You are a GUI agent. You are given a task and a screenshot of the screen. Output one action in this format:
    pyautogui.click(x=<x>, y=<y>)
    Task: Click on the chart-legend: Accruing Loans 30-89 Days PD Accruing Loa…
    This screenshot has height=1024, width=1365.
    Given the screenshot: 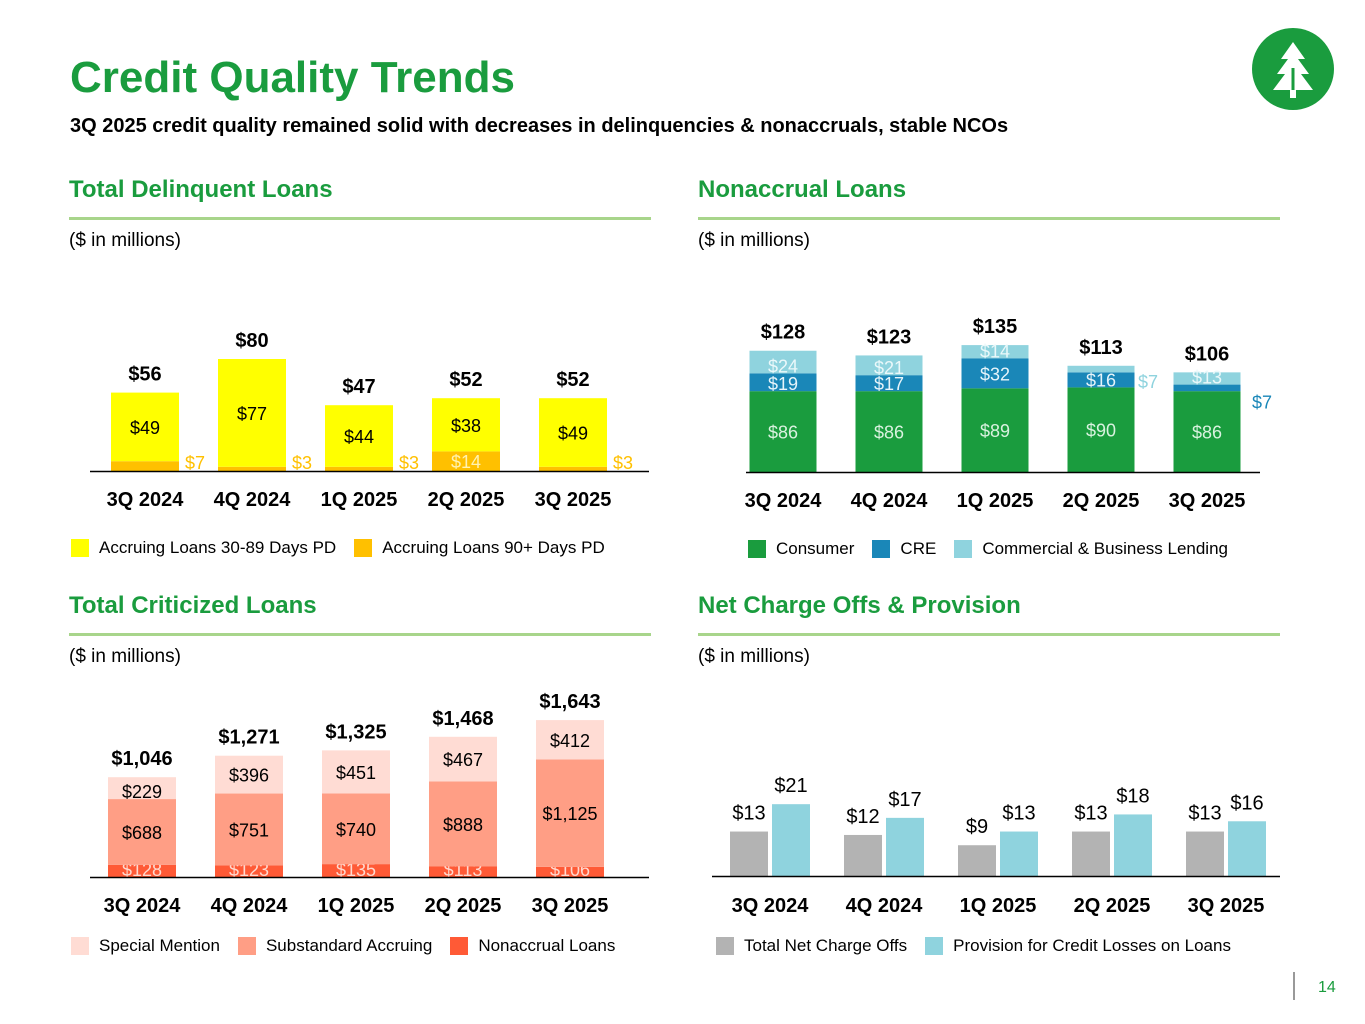 What is the action you would take?
    pyautogui.click(x=347, y=548)
    